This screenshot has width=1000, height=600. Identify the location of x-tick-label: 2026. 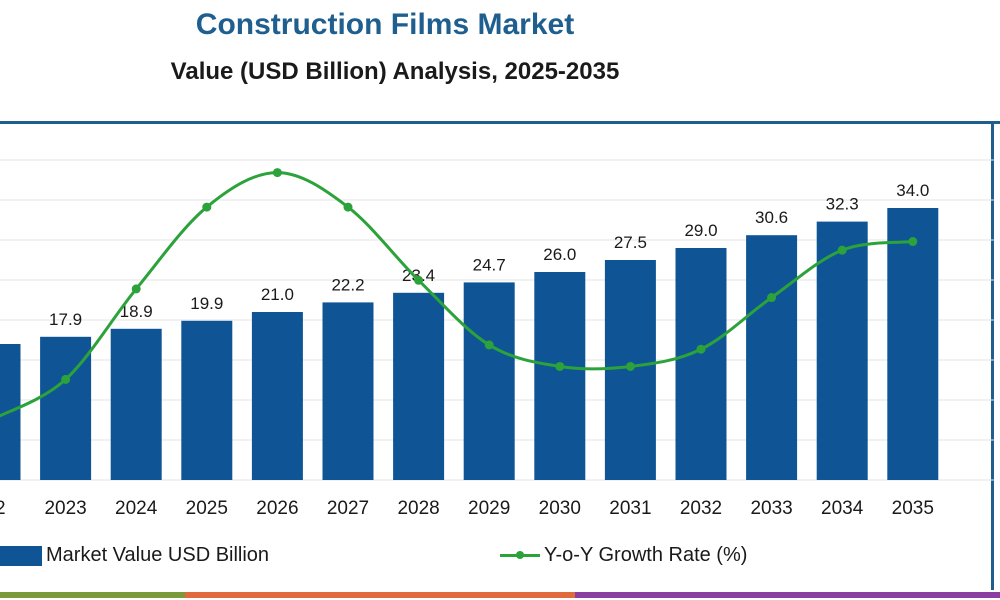
(277, 508).